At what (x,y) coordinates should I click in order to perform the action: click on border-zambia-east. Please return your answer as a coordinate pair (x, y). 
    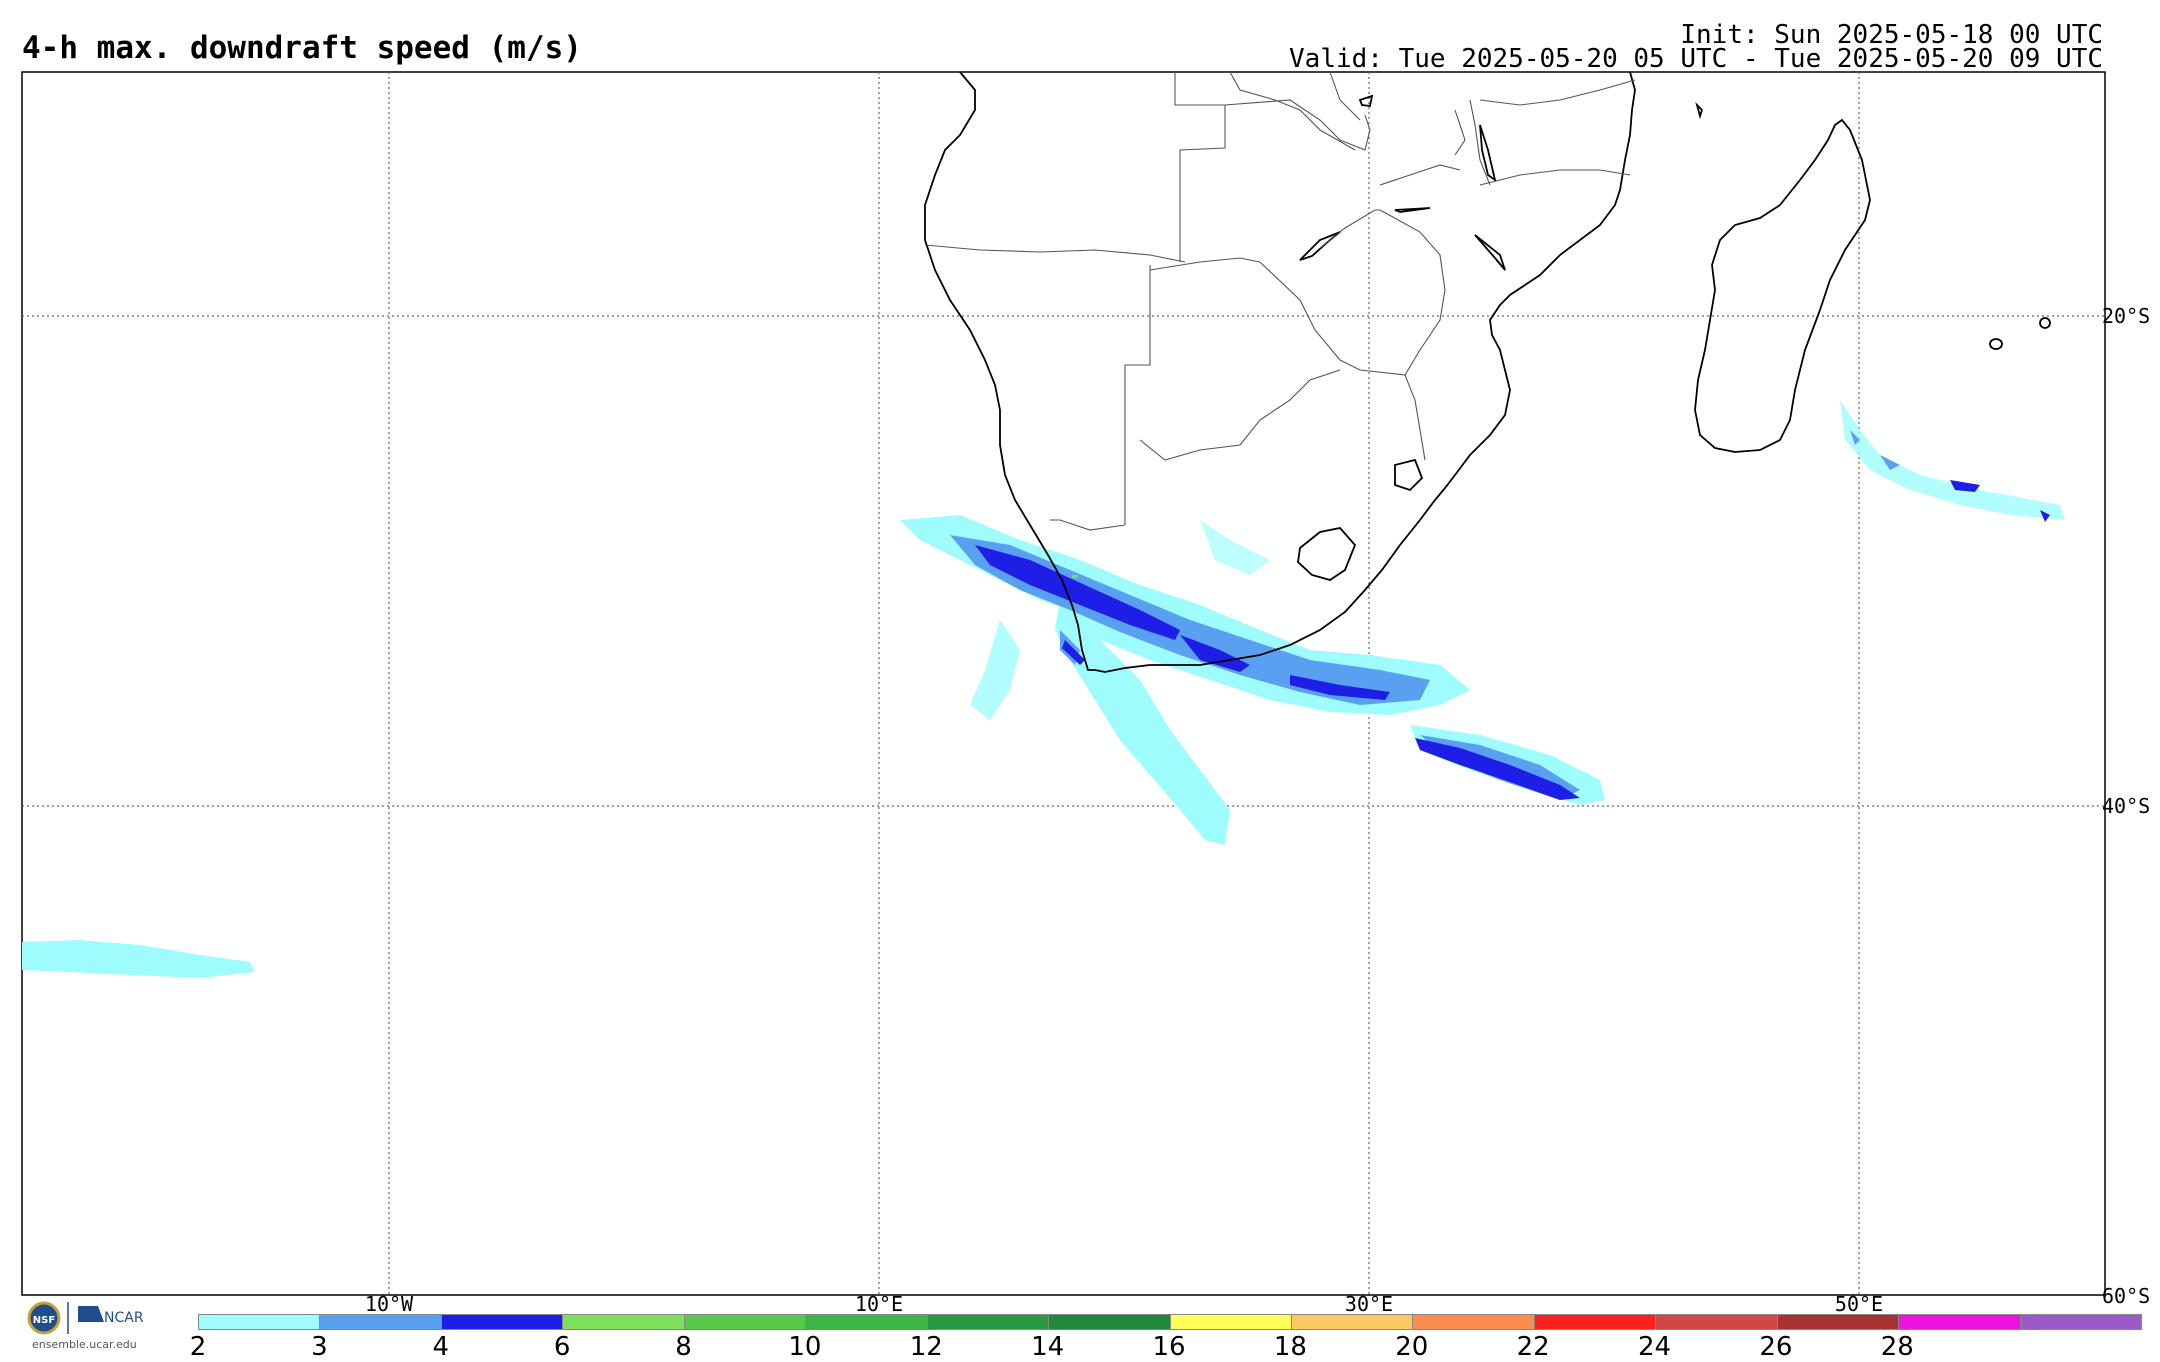
    Looking at the image, I should click on (1297, 125).